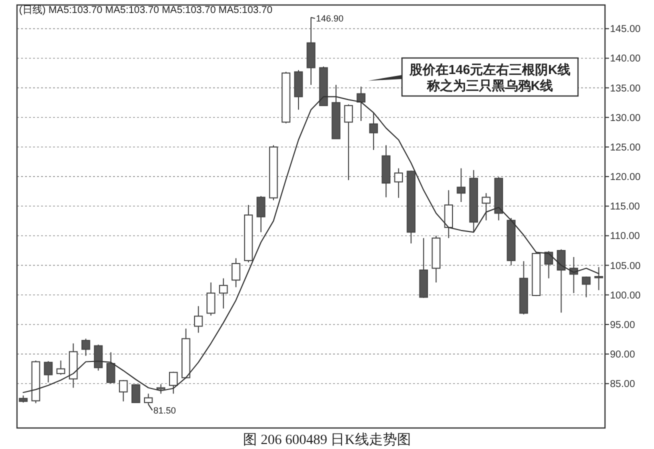 The width and height of the screenshot is (654, 449). Describe the element at coordinates (623, 384) in the screenshot. I see `y-tick-label: 85.00` at that location.